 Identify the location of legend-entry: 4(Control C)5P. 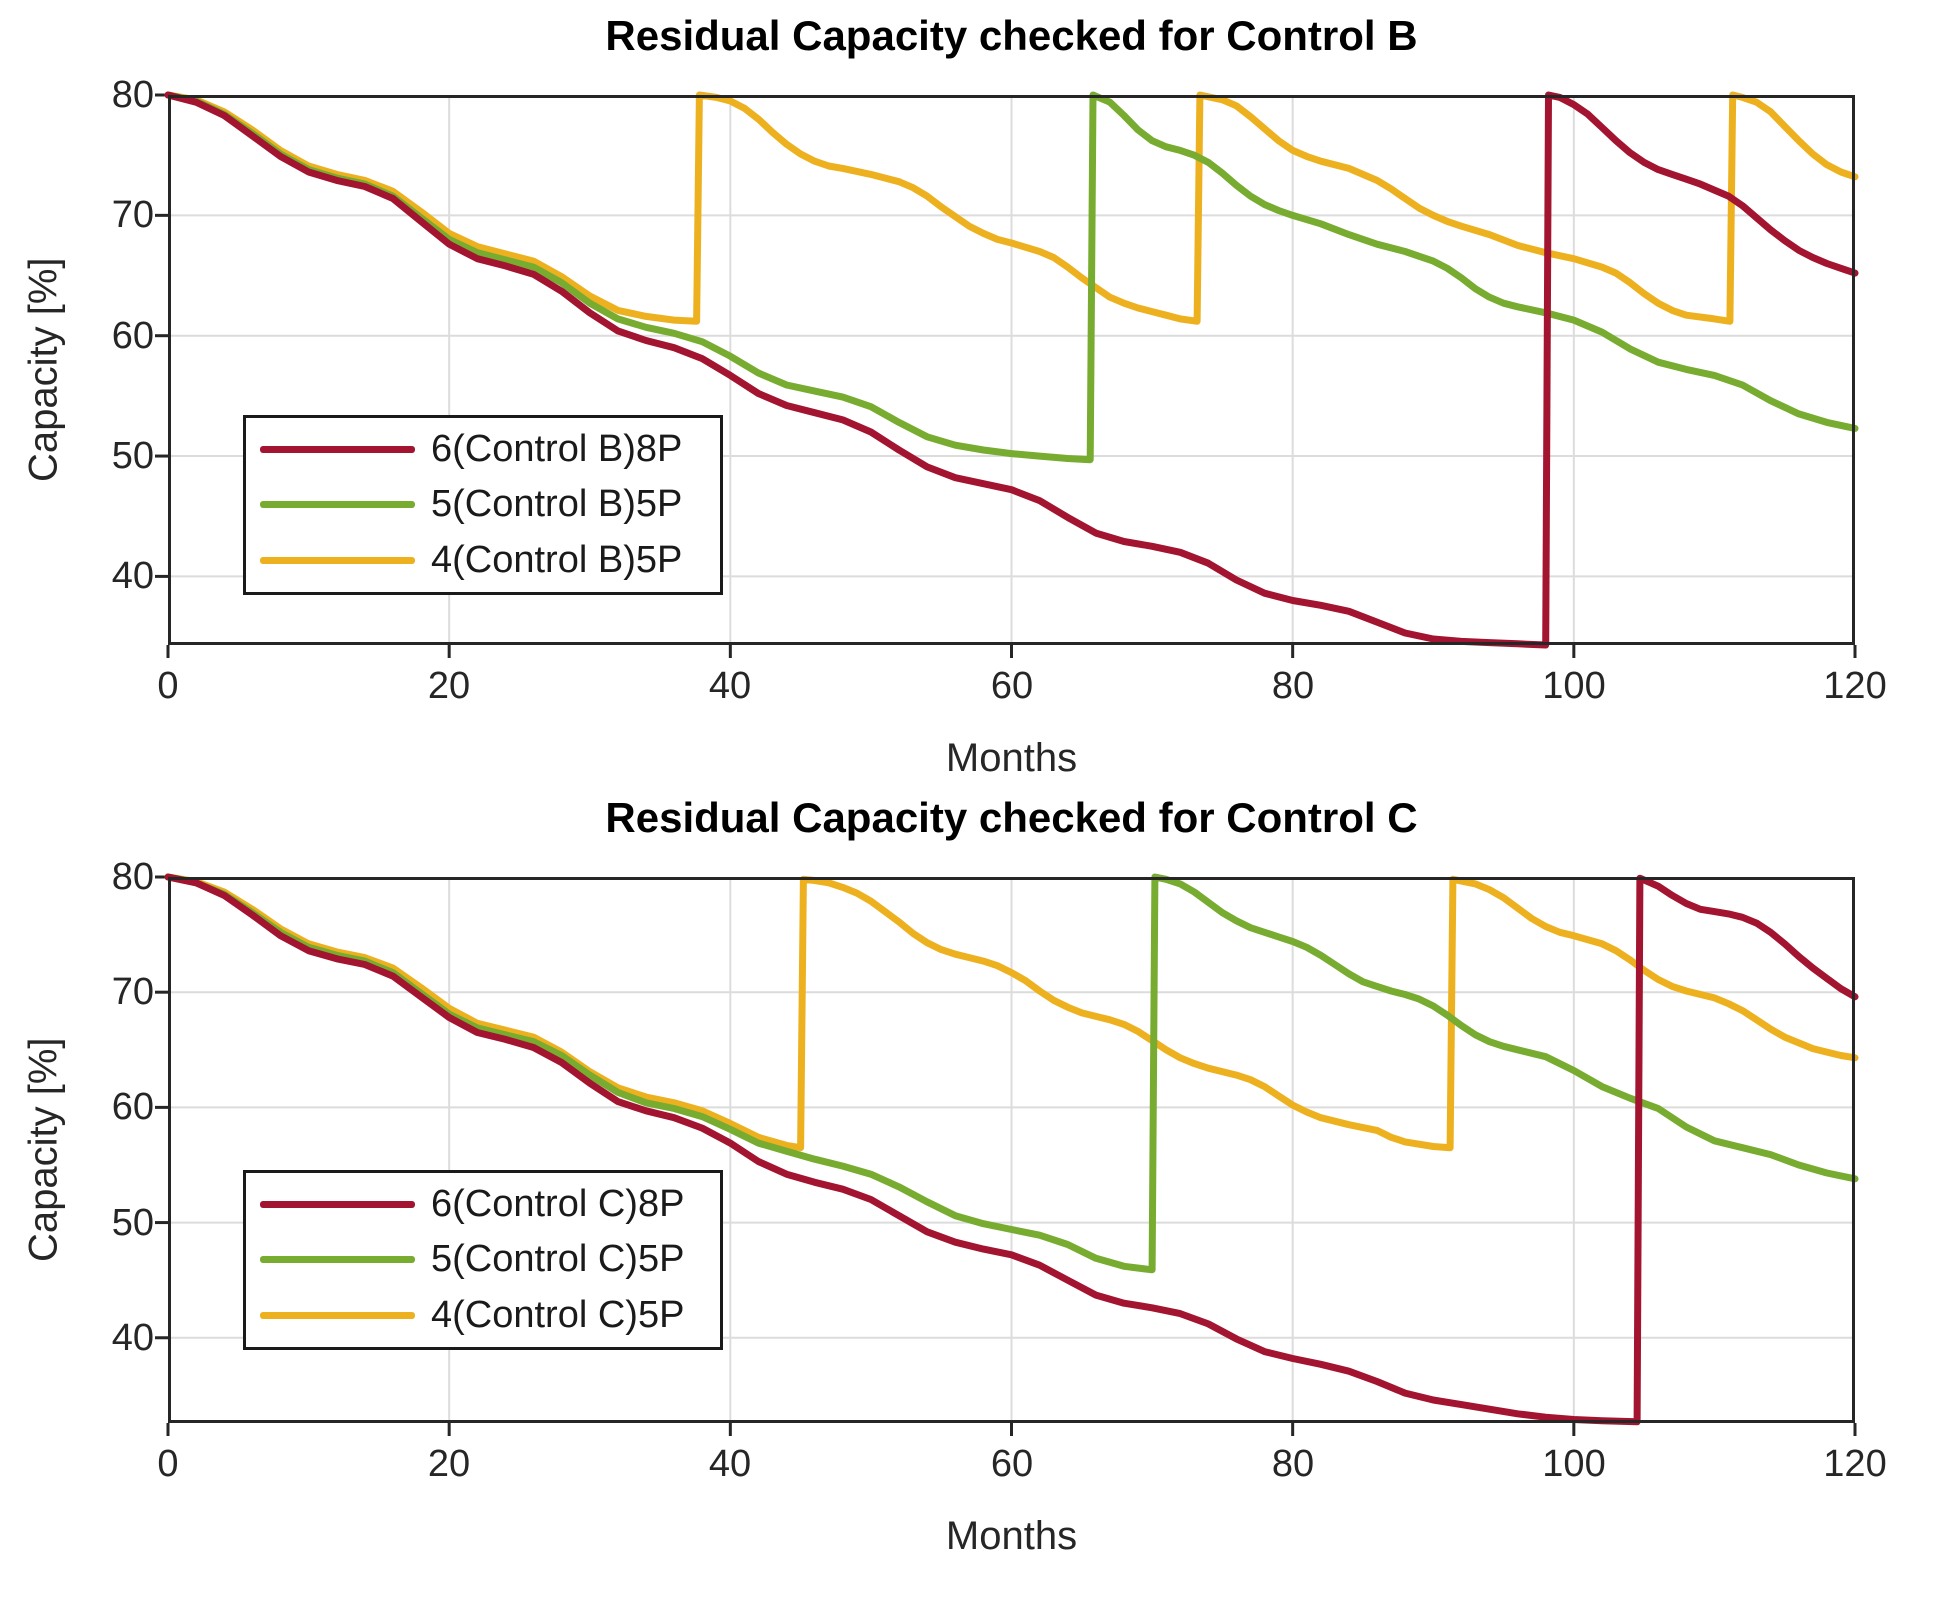
(483, 1315).